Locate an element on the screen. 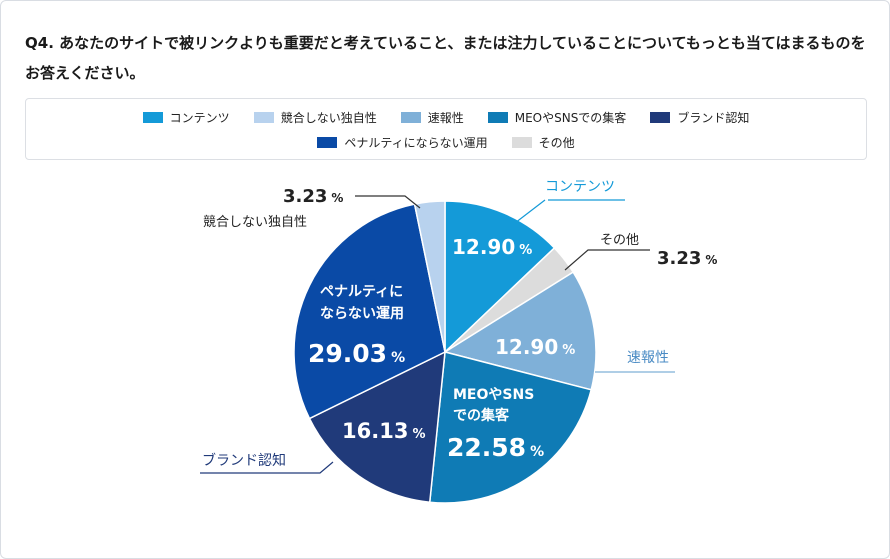 This screenshot has height=559, width=890. outside-label-contents: コンテンツ is located at coordinates (580, 187).